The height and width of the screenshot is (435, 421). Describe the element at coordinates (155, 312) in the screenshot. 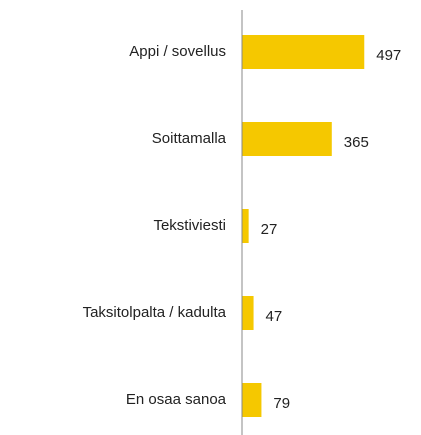

I see `category-label: Taksitolpalta / kadulta` at that location.